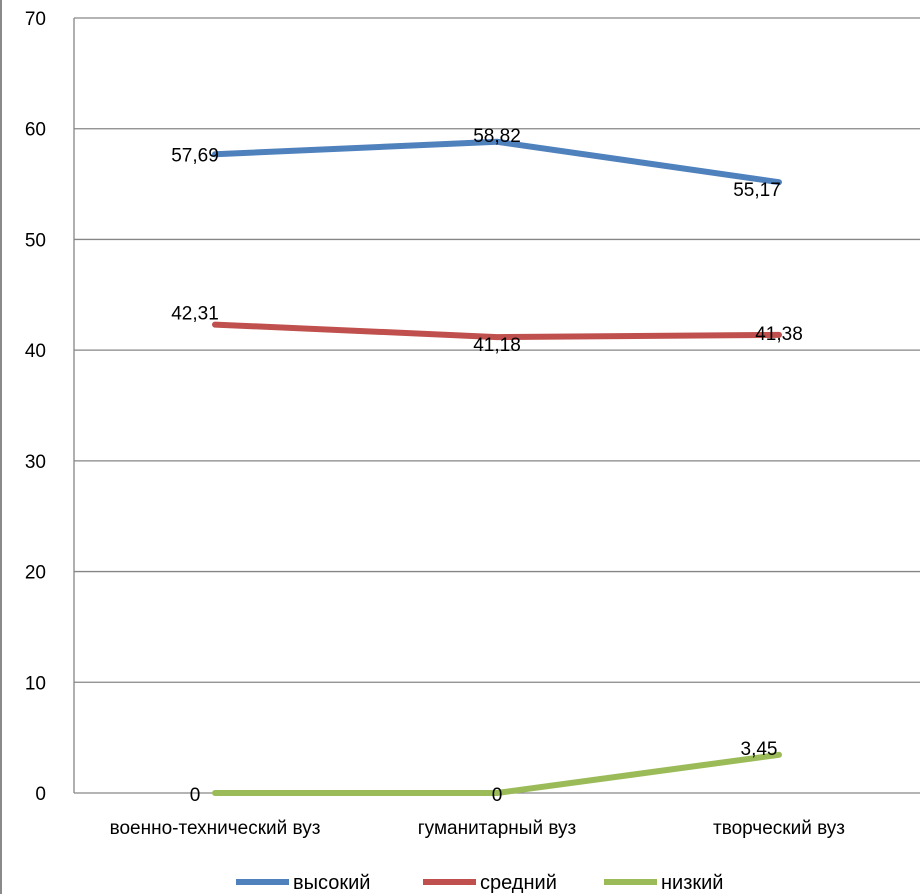 This screenshot has height=896, width=920. Describe the element at coordinates (497, 345) in the screenshot. I see `data-label-средний-1: 41,18` at that location.